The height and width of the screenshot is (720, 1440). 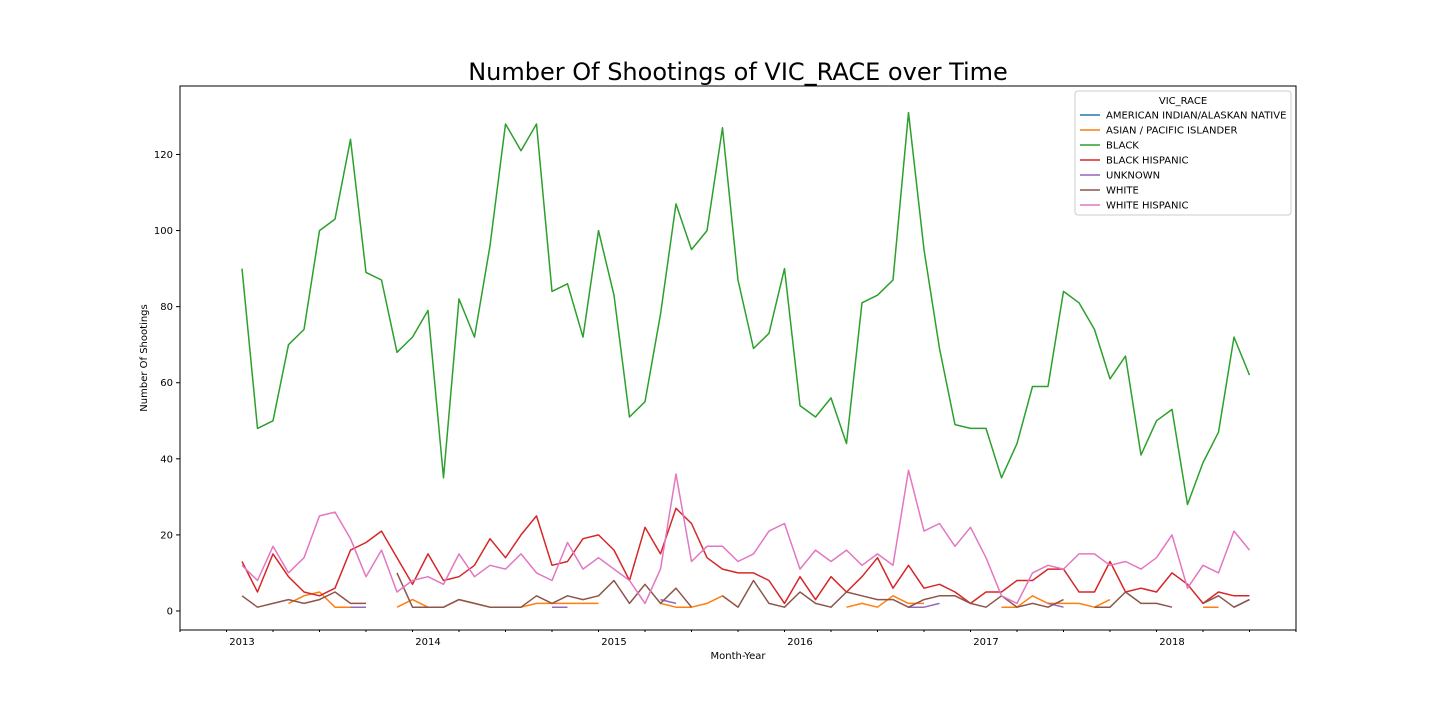 I want to click on y-tick-label-5: 100, so click(x=163, y=231).